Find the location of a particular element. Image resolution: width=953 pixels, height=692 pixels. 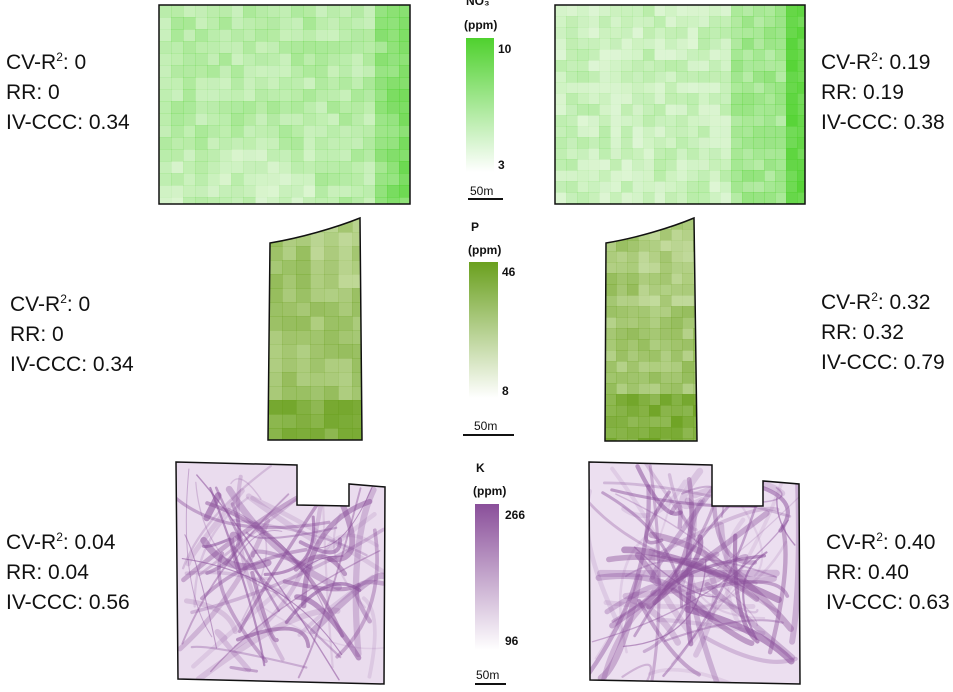

p-left-stats: CV-R2: 0 RR: 0 IV-CCC: 0.34 is located at coordinates (72, 334).